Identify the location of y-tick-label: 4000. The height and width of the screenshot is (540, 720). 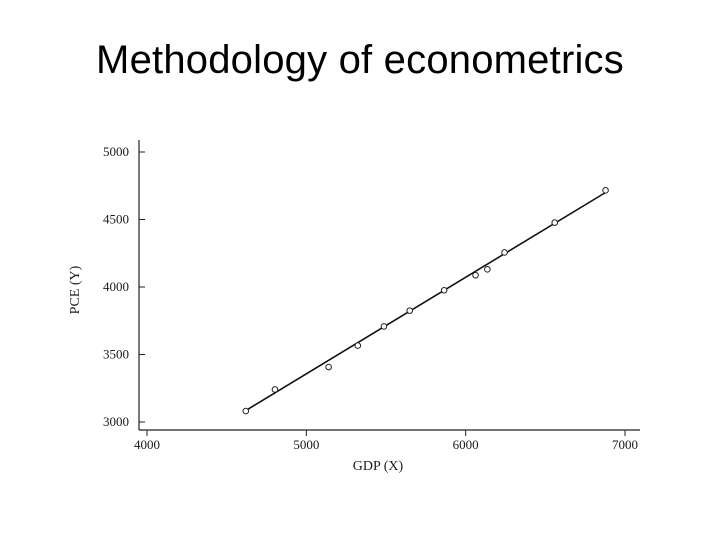
(116, 286).